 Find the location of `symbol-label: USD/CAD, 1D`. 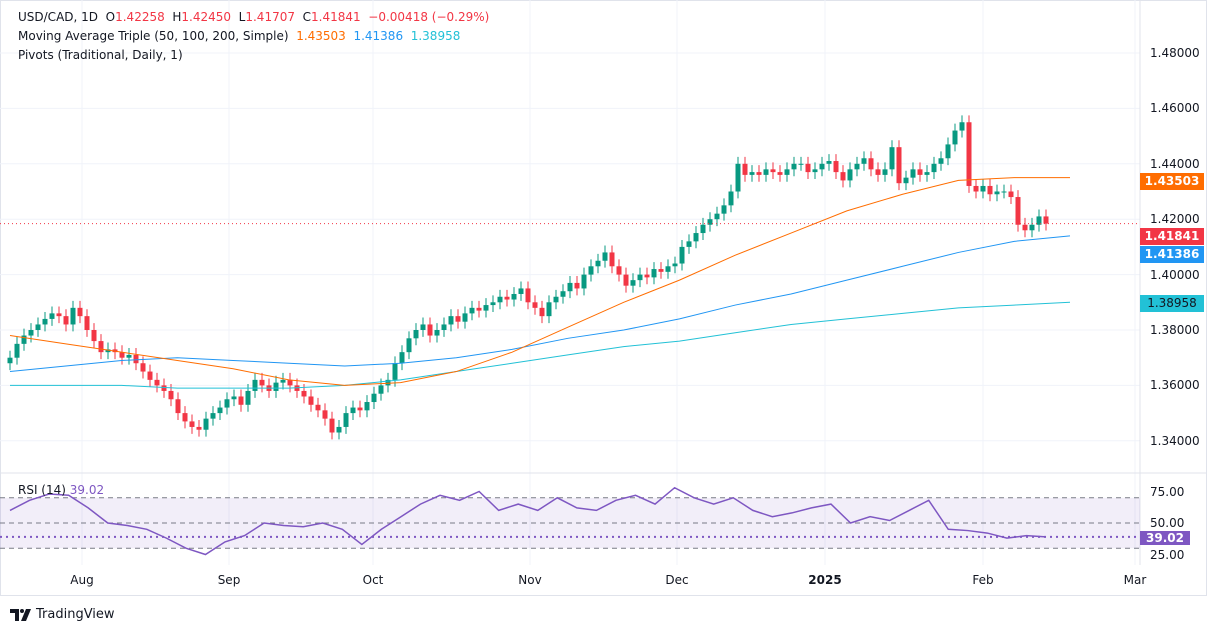

symbol-label: USD/CAD, 1D is located at coordinates (58, 17).